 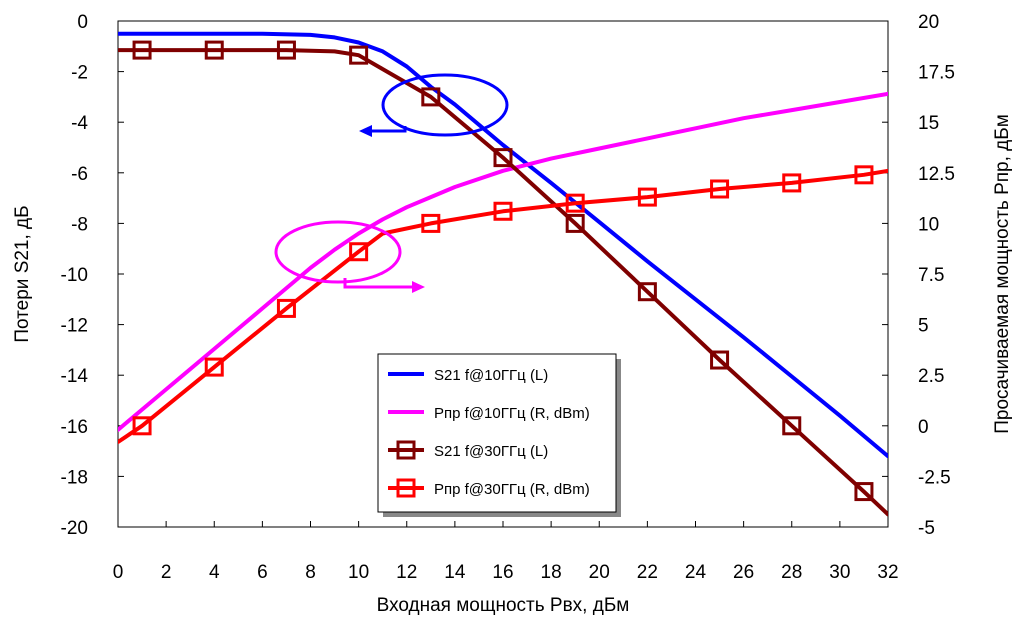 I want to click on annotation-arrowhead-right, so click(x=418, y=287).